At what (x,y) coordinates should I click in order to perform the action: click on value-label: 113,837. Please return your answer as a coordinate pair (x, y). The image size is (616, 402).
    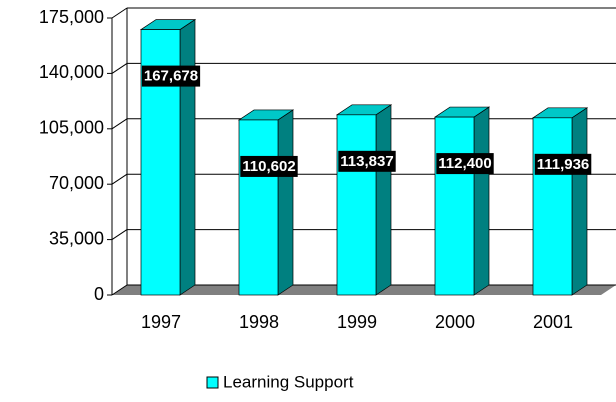
    Looking at the image, I should click on (366, 161).